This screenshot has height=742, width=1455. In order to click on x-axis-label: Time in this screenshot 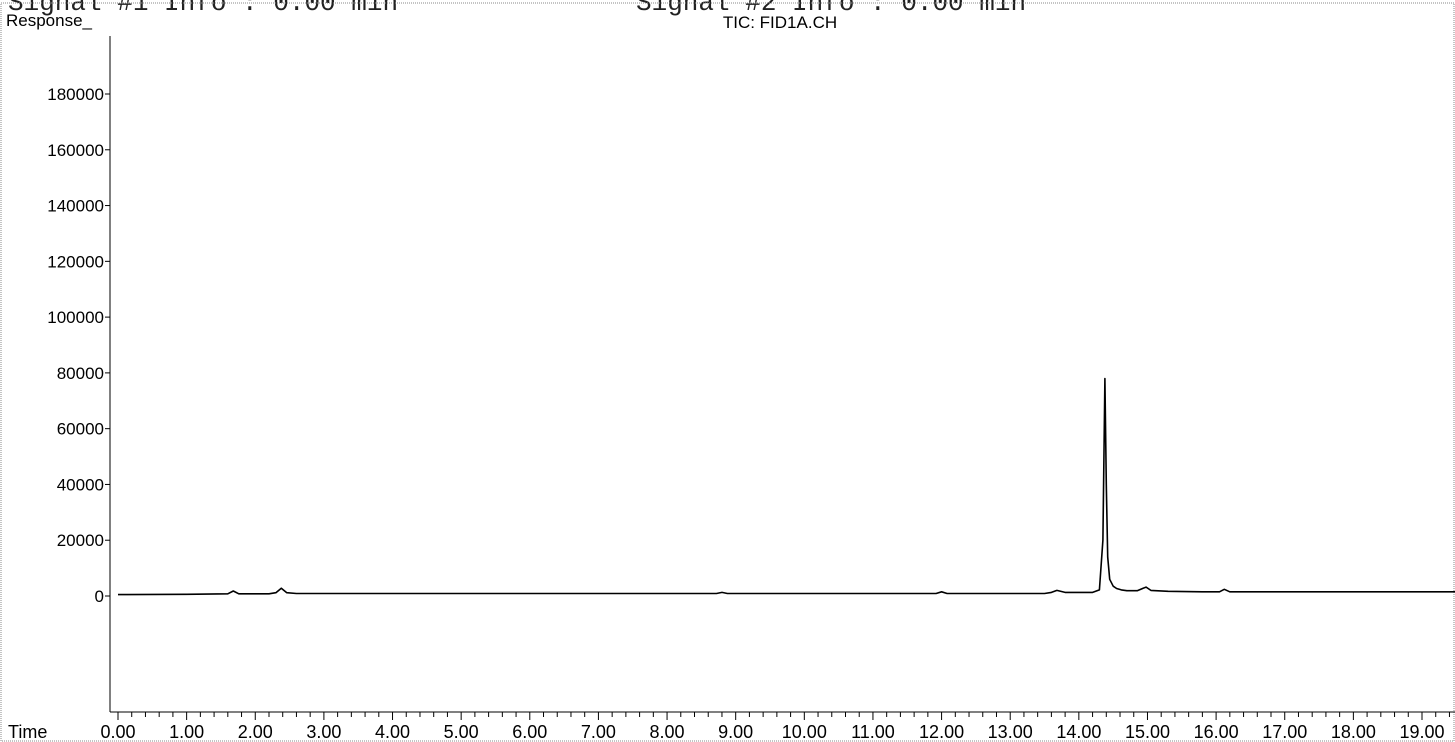, I will do `click(27, 732)`.